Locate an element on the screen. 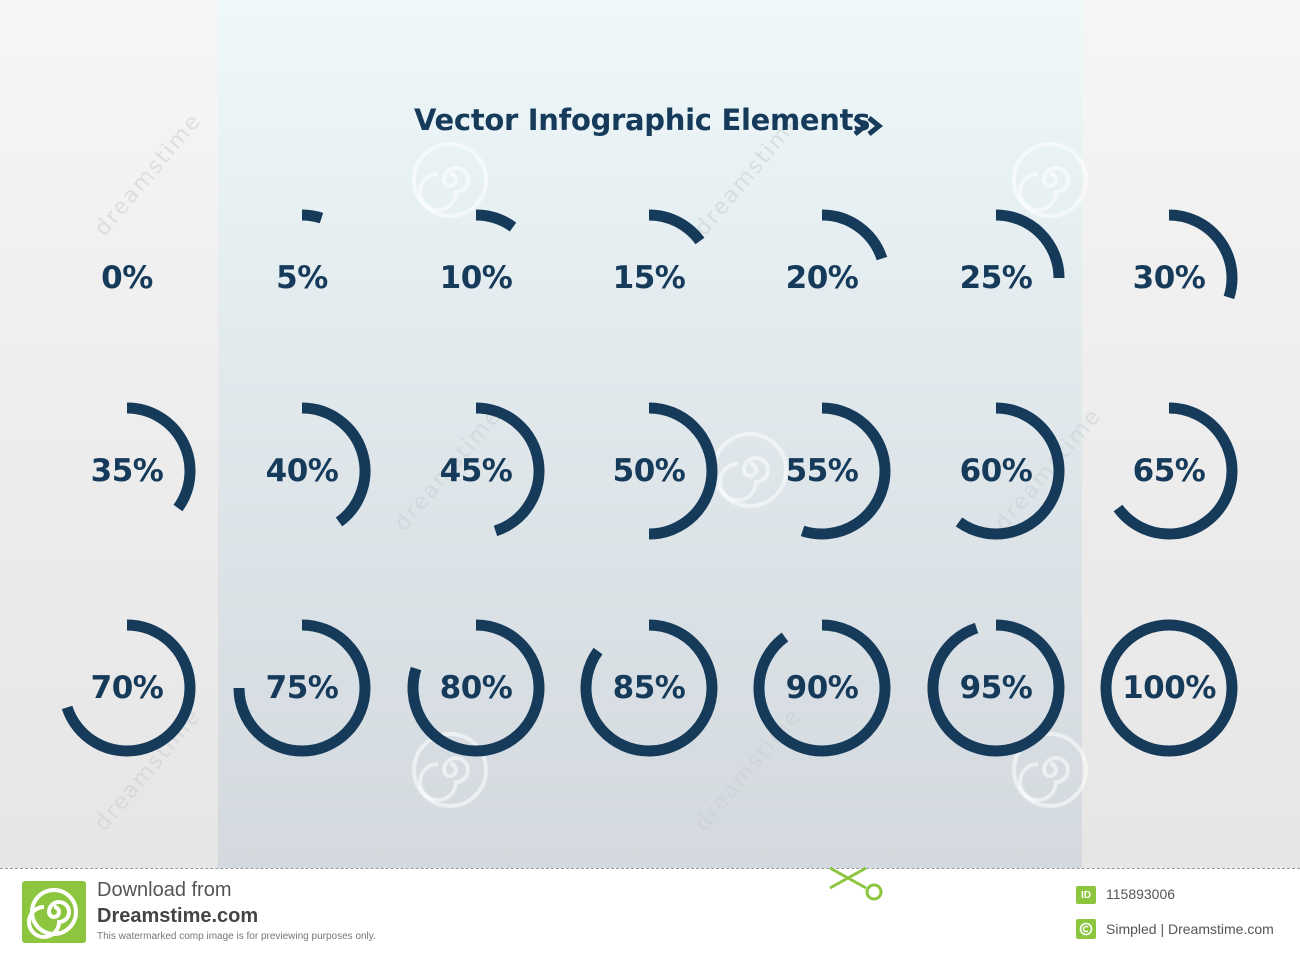 The width and height of the screenshot is (1300, 958). progress-ring-35: 35% is located at coordinates (127, 471).